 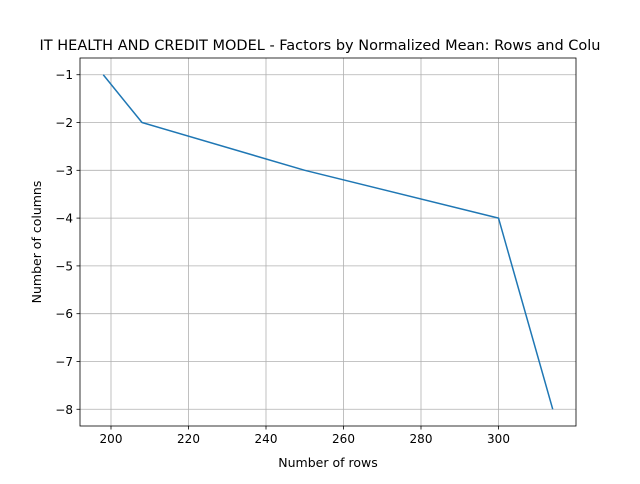 I want to click on y-tick-label: −6, so click(x=64, y=314).